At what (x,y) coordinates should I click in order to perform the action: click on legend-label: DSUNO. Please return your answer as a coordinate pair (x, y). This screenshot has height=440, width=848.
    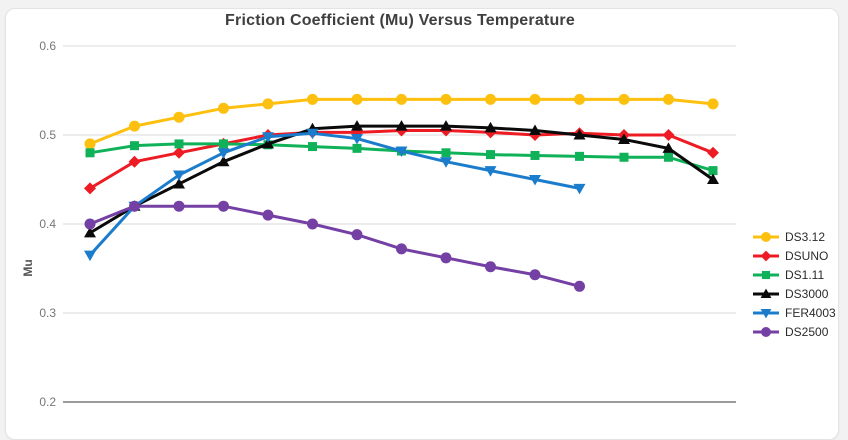
    Looking at the image, I should click on (807, 255).